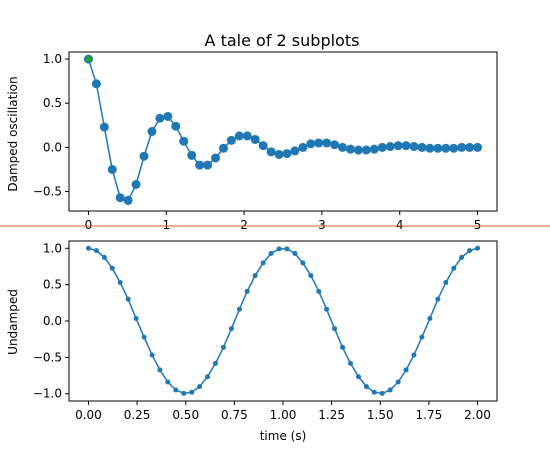  I want to click on damped-xtick-label: 5, so click(478, 225).